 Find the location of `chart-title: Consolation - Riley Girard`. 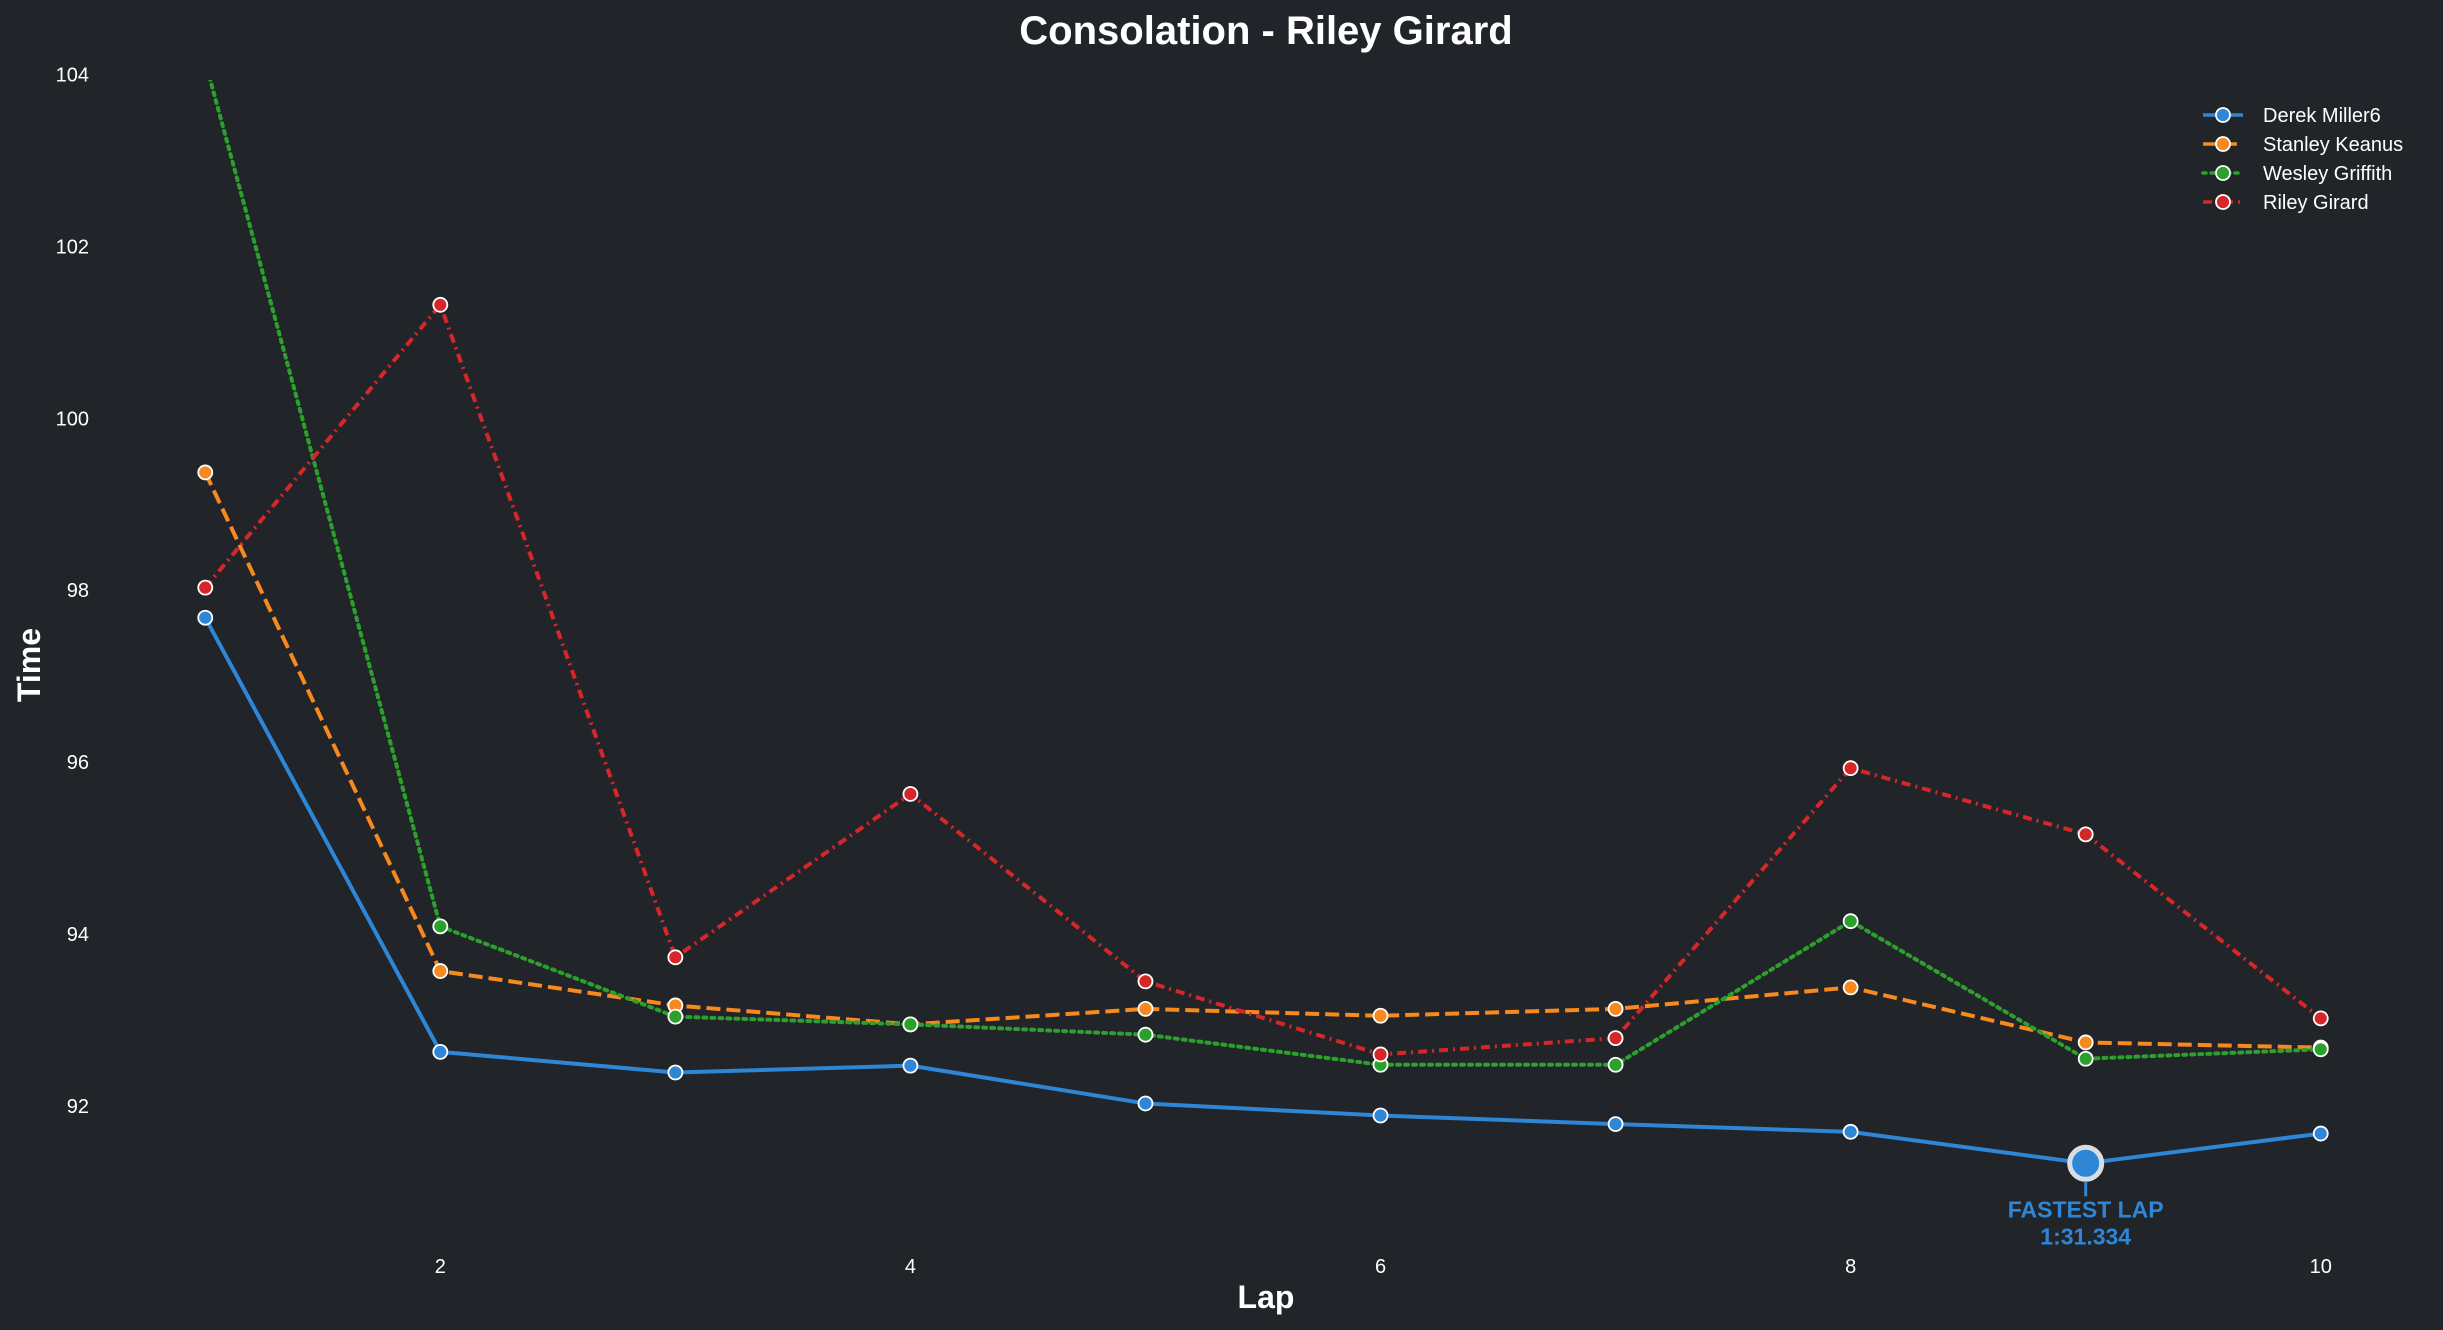

chart-title: Consolation - Riley Girard is located at coordinates (1265, 31).